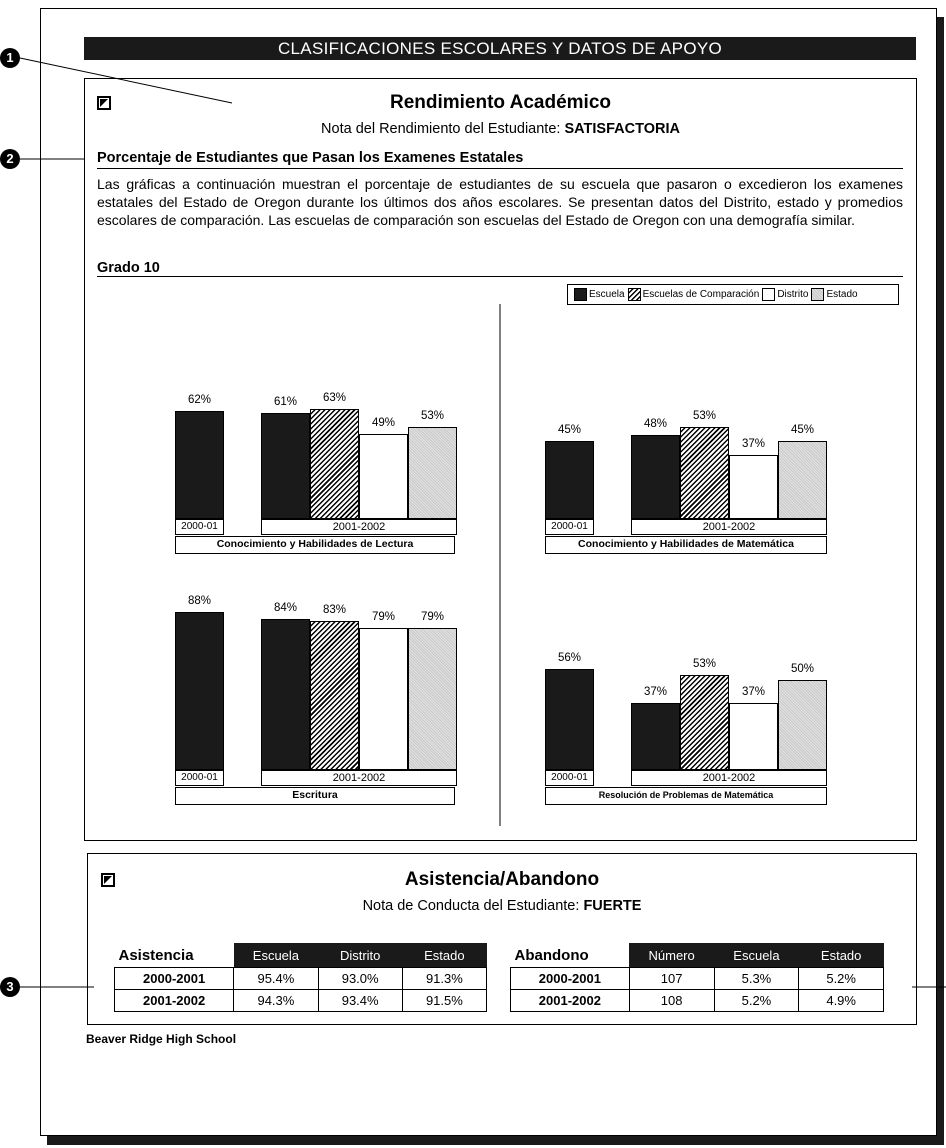 The image size is (946, 1148). I want to click on attendance-note: Nota de Conducta del Estudiante: FUERTE, so click(502, 906).